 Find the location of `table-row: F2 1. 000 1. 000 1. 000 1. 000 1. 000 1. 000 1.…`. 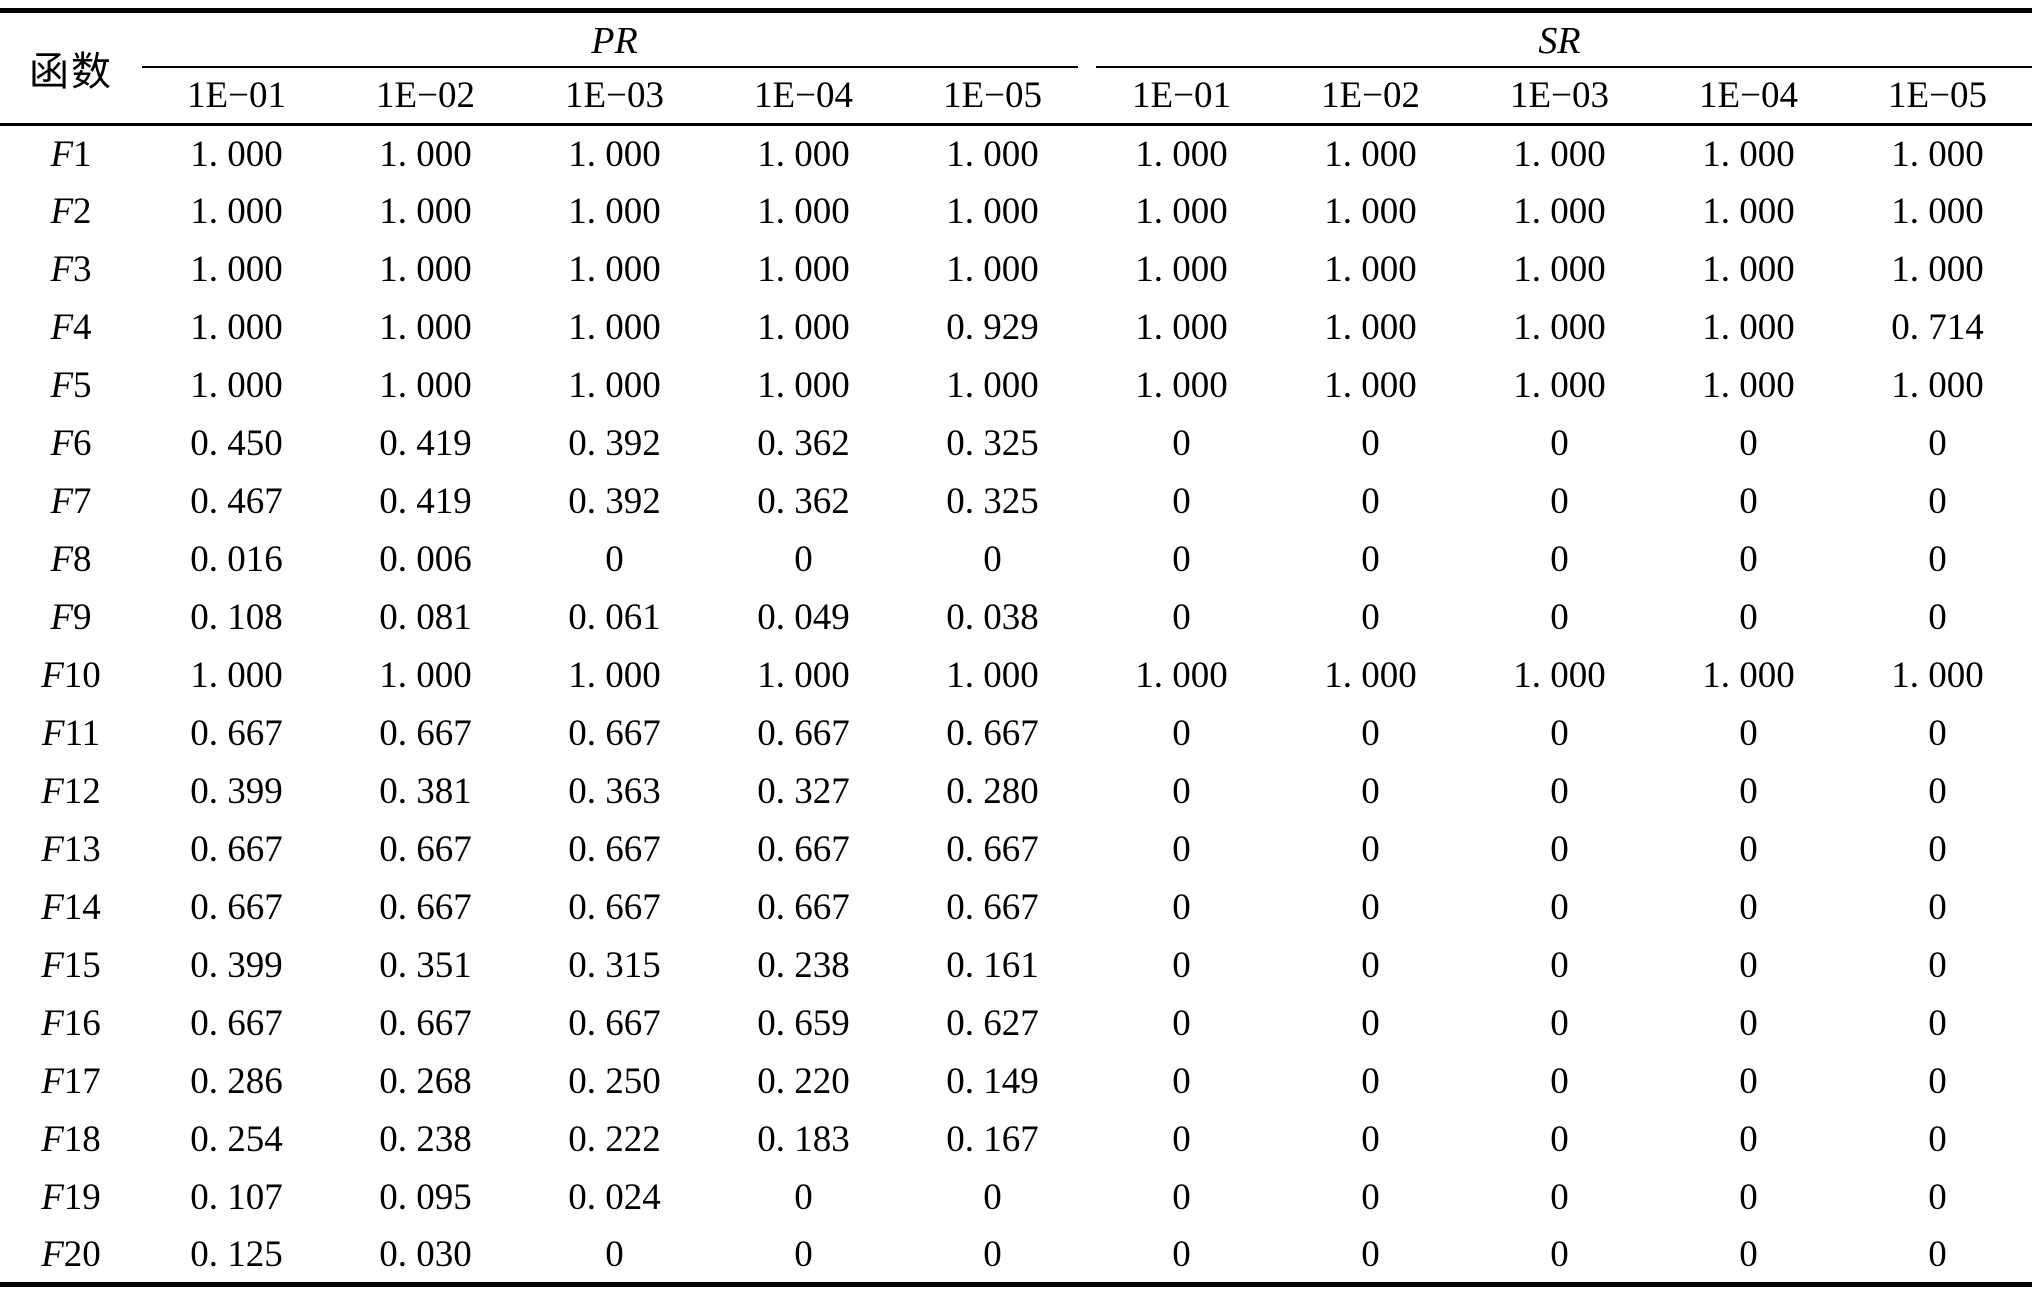

table-row: F2 1. 000 1. 000 1. 000 1. 000 1. 000 1. 000 1.… is located at coordinates (1016, 212).